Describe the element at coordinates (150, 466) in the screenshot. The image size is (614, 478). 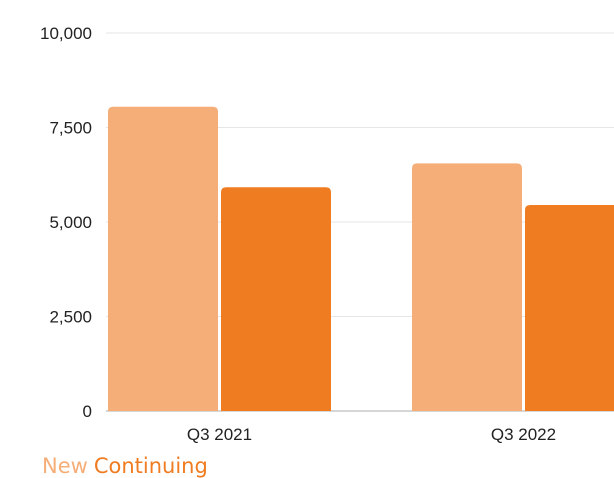
I see `legend-item-continuing: Continuing` at that location.